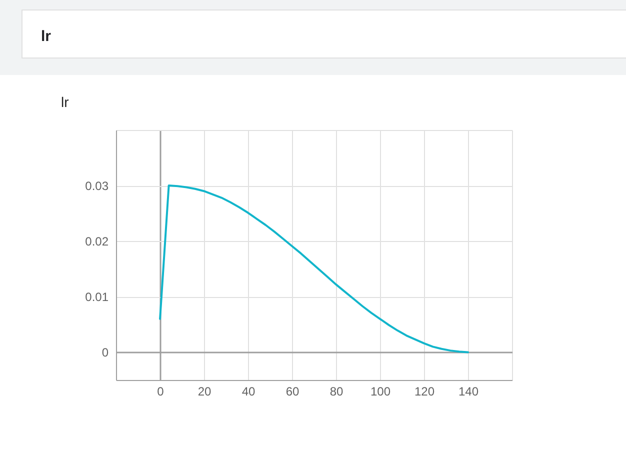 The width and height of the screenshot is (626, 464). I want to click on x-tick-label: 120, so click(424, 391).